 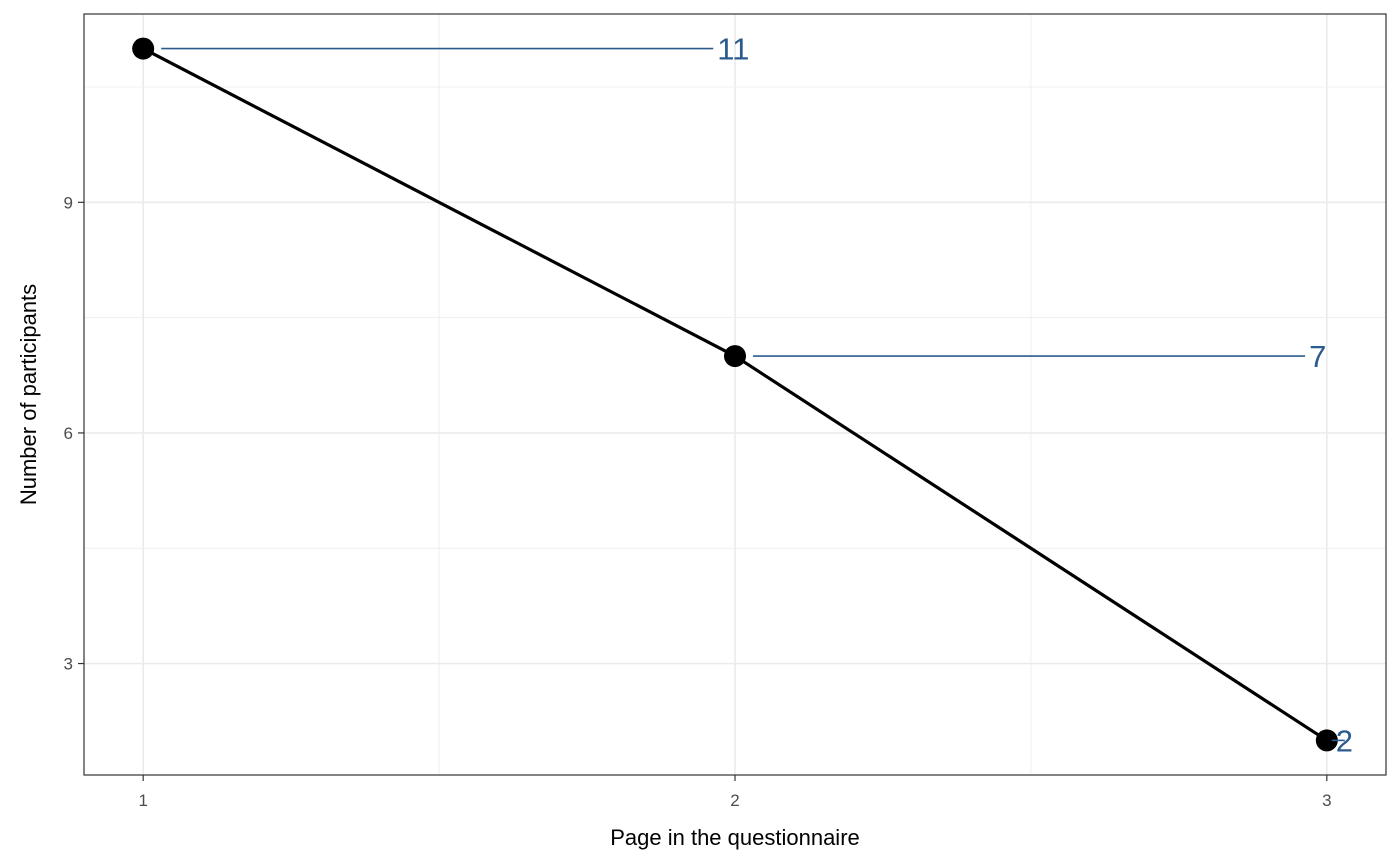 What do you see at coordinates (734, 800) in the screenshot?
I see `x-tick-label: 2` at bounding box center [734, 800].